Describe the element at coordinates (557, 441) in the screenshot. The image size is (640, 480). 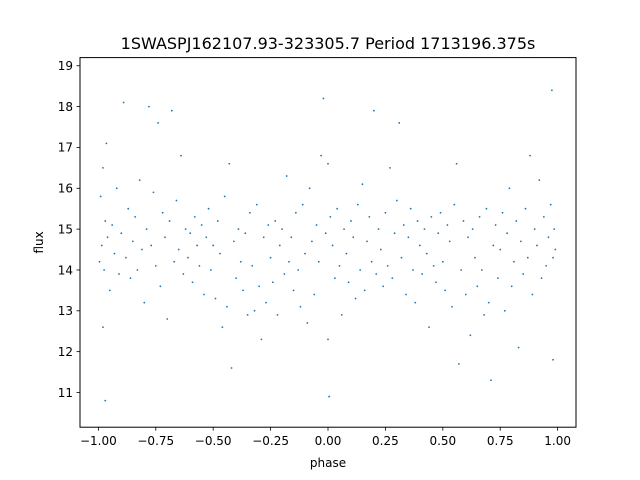
I see `x-tick-label: 1.00` at that location.